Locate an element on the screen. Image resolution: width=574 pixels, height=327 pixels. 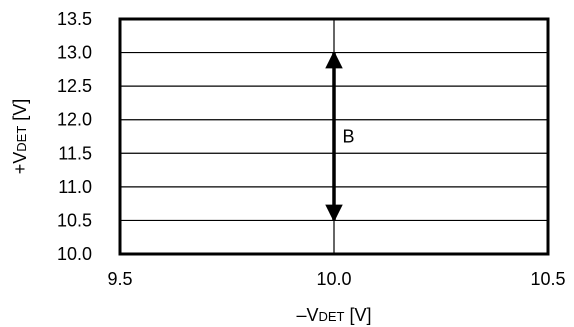
y-tick-label: 13.0 is located at coordinates (74, 53).